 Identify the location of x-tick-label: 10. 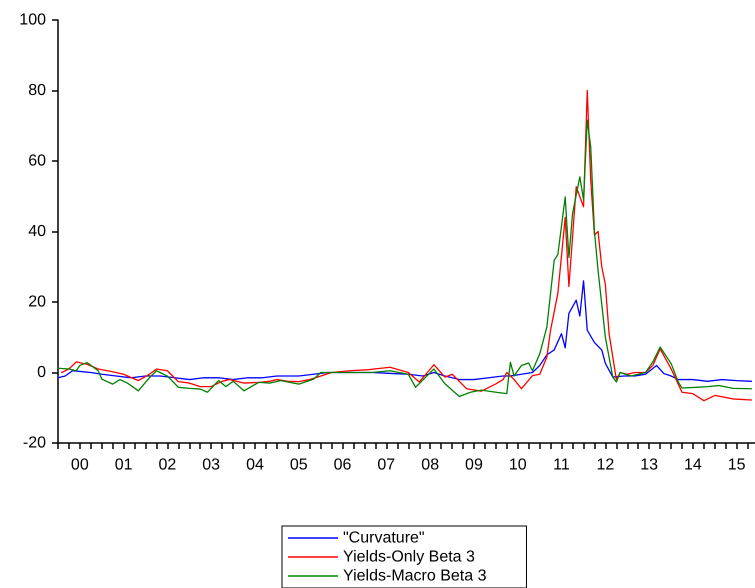
(517, 465).